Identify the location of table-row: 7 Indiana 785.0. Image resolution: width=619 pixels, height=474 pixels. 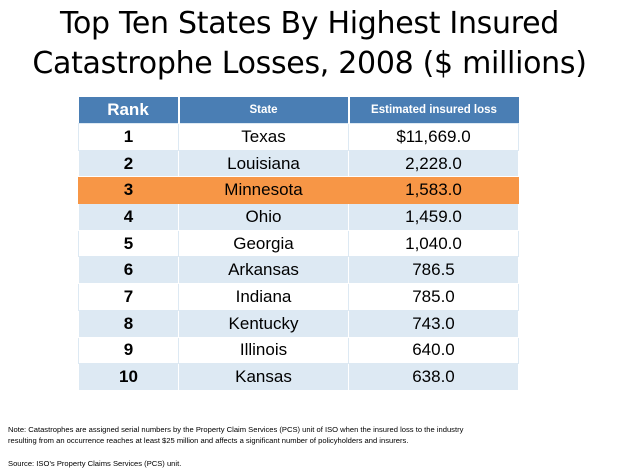
(298, 297).